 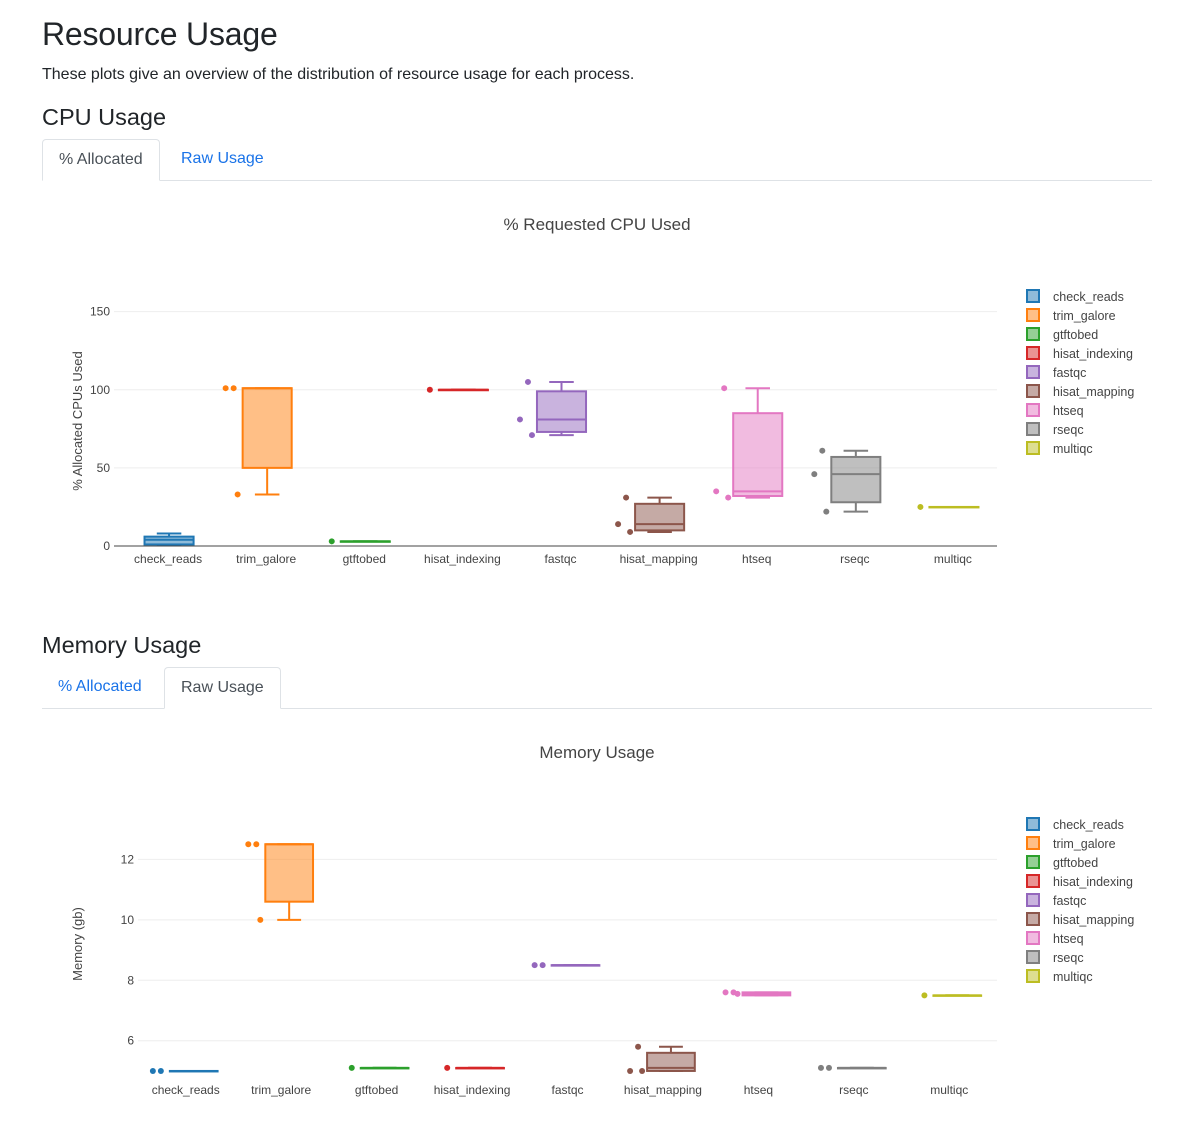 What do you see at coordinates (1088, 297) in the screenshot?
I see `legend-label-check_reads: check_reads` at bounding box center [1088, 297].